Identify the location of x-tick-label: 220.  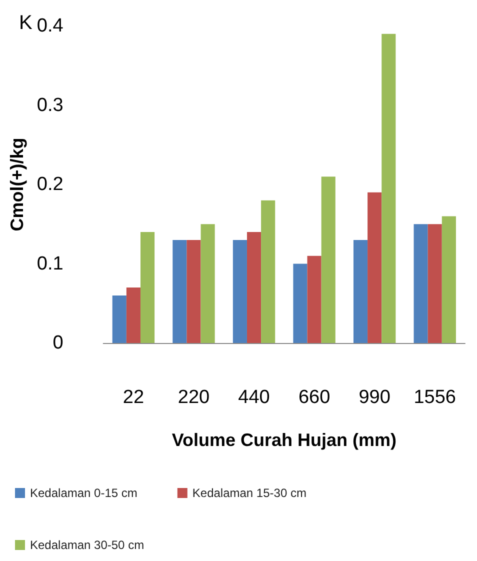
(194, 397).